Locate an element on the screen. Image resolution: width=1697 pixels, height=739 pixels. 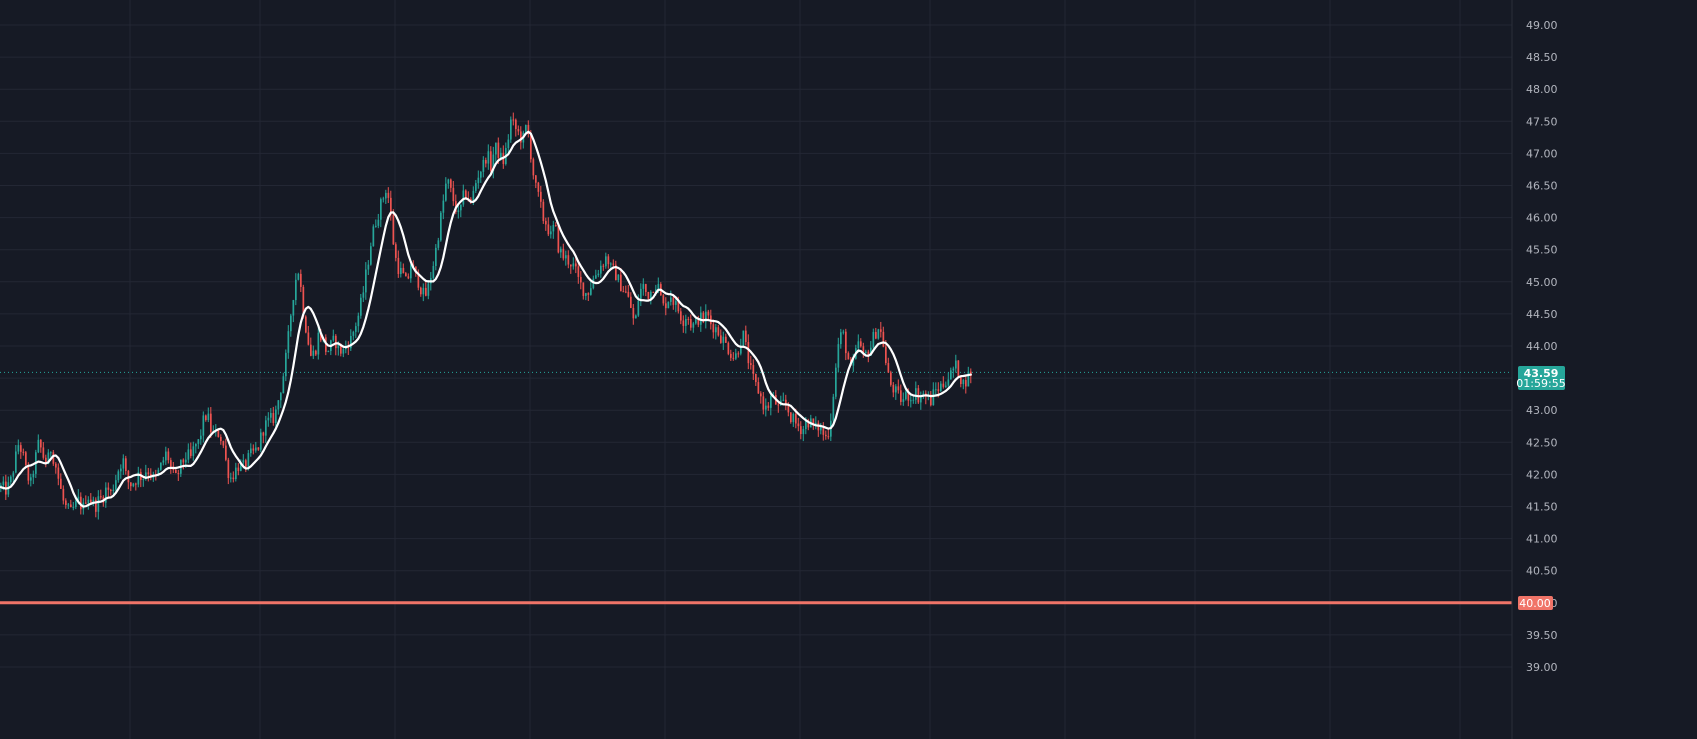
price-tick-label: 46.00 is located at coordinates (1542, 218).